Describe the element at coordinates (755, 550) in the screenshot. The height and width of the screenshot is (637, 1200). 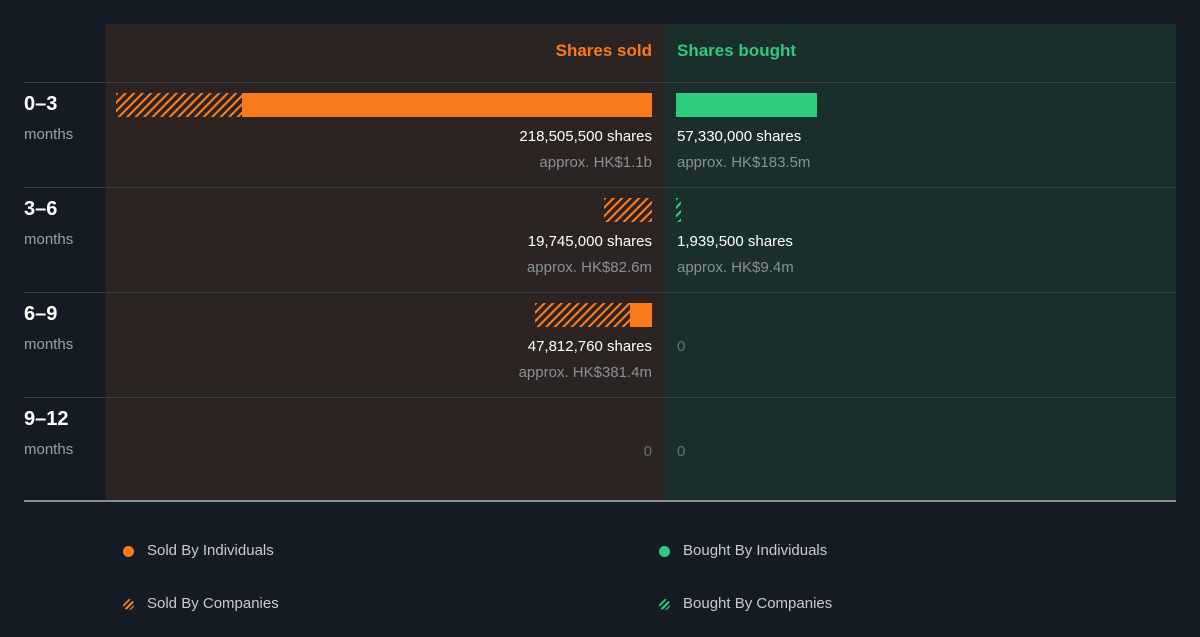
I see `legend-label: Bought By Individuals` at that location.